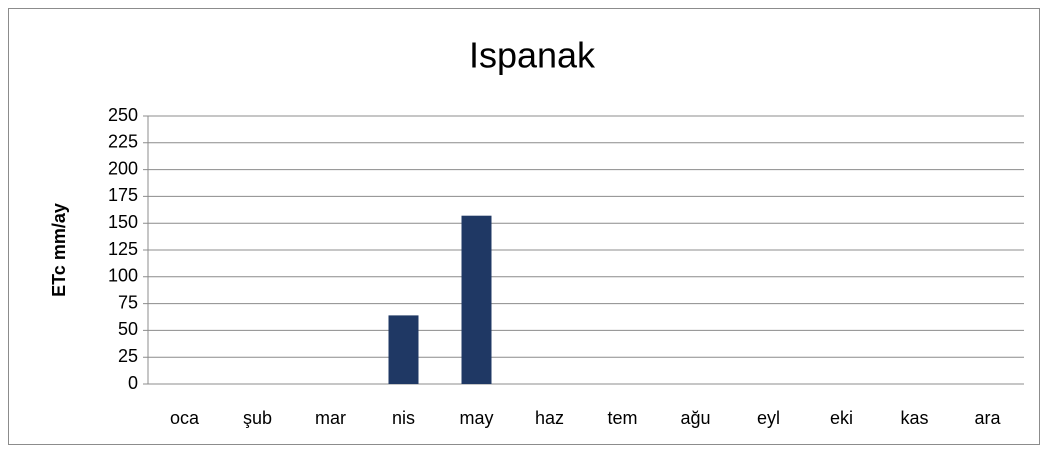 The height and width of the screenshot is (451, 1047). What do you see at coordinates (133, 383) in the screenshot?
I see `y-tick-label: 0` at bounding box center [133, 383].